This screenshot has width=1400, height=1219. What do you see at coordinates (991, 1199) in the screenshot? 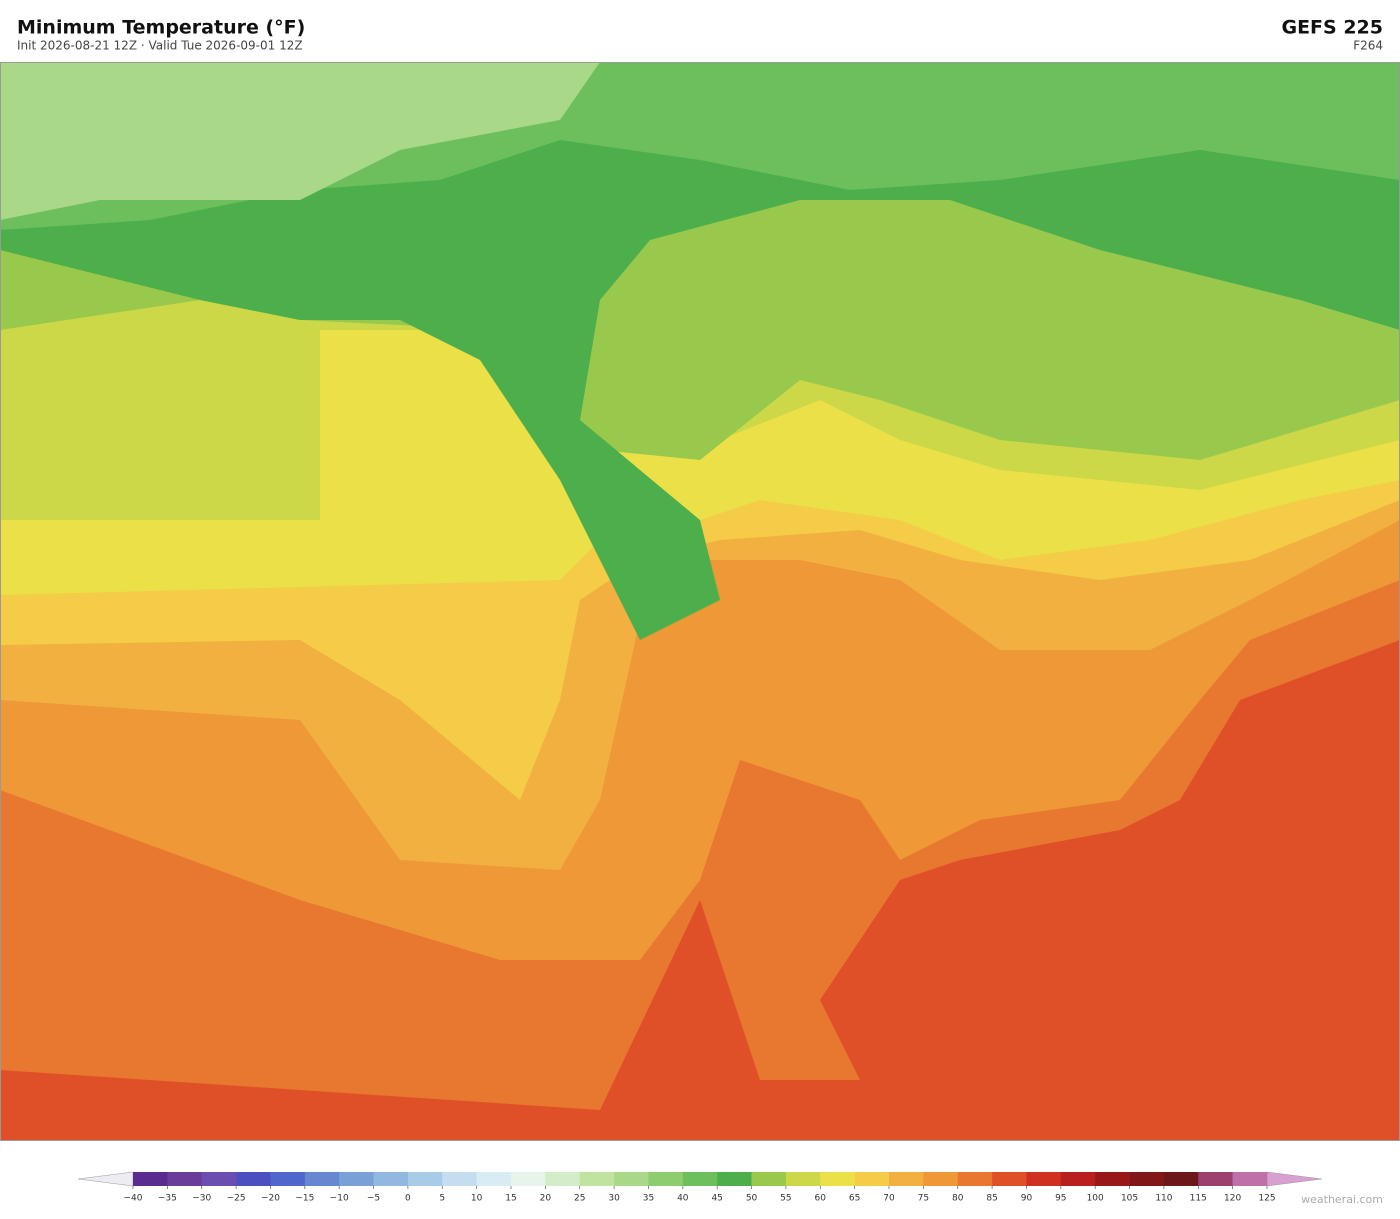
I see `colorbar-tick-label: 85` at bounding box center [991, 1199].